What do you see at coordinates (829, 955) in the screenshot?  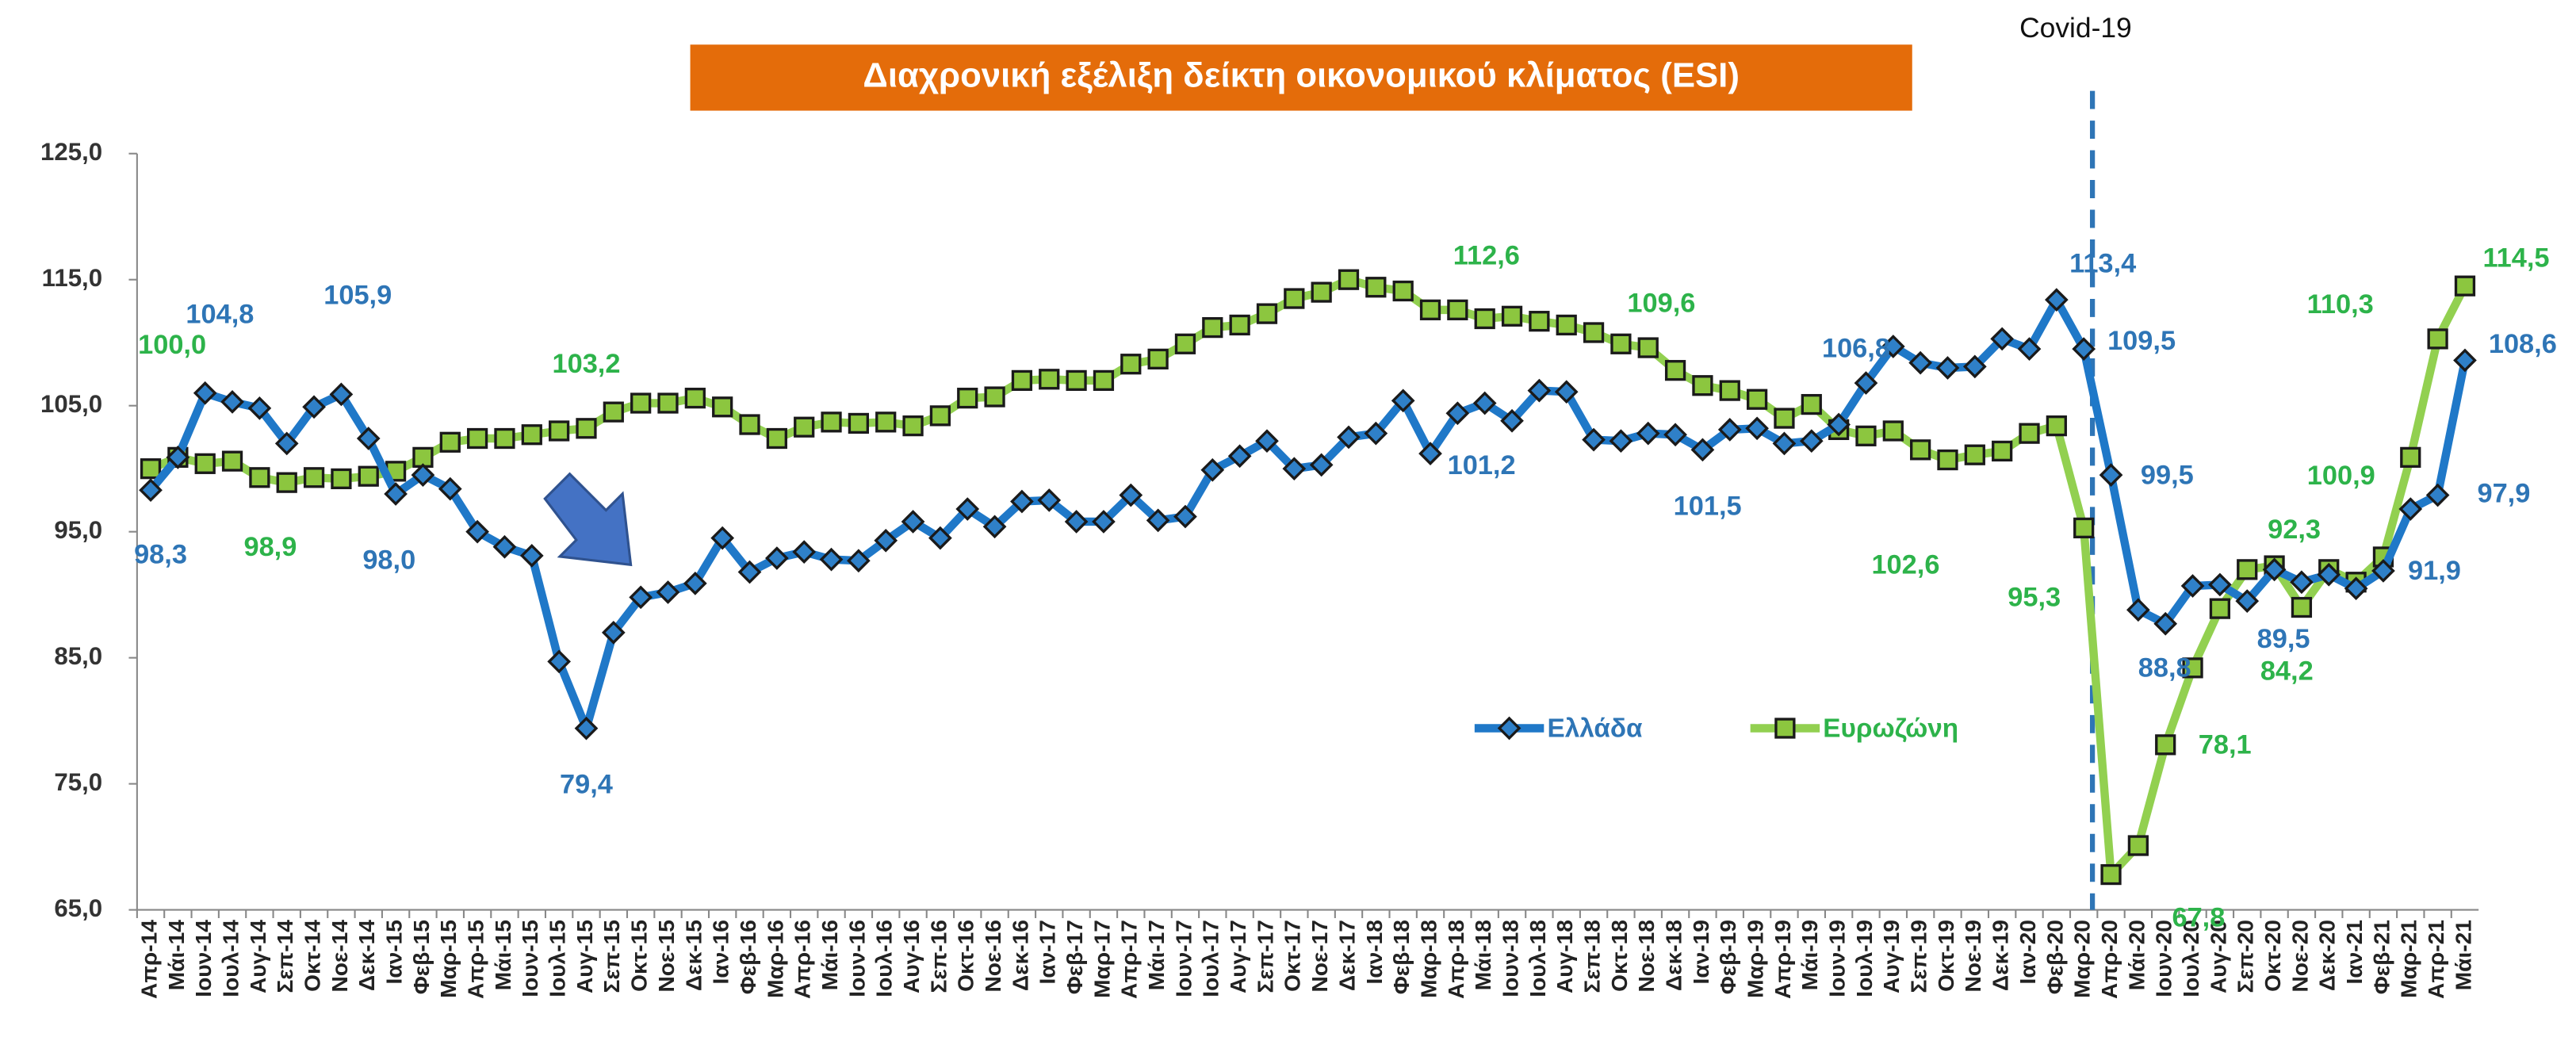 I see `x-tick-label: Μάι-16` at bounding box center [829, 955].